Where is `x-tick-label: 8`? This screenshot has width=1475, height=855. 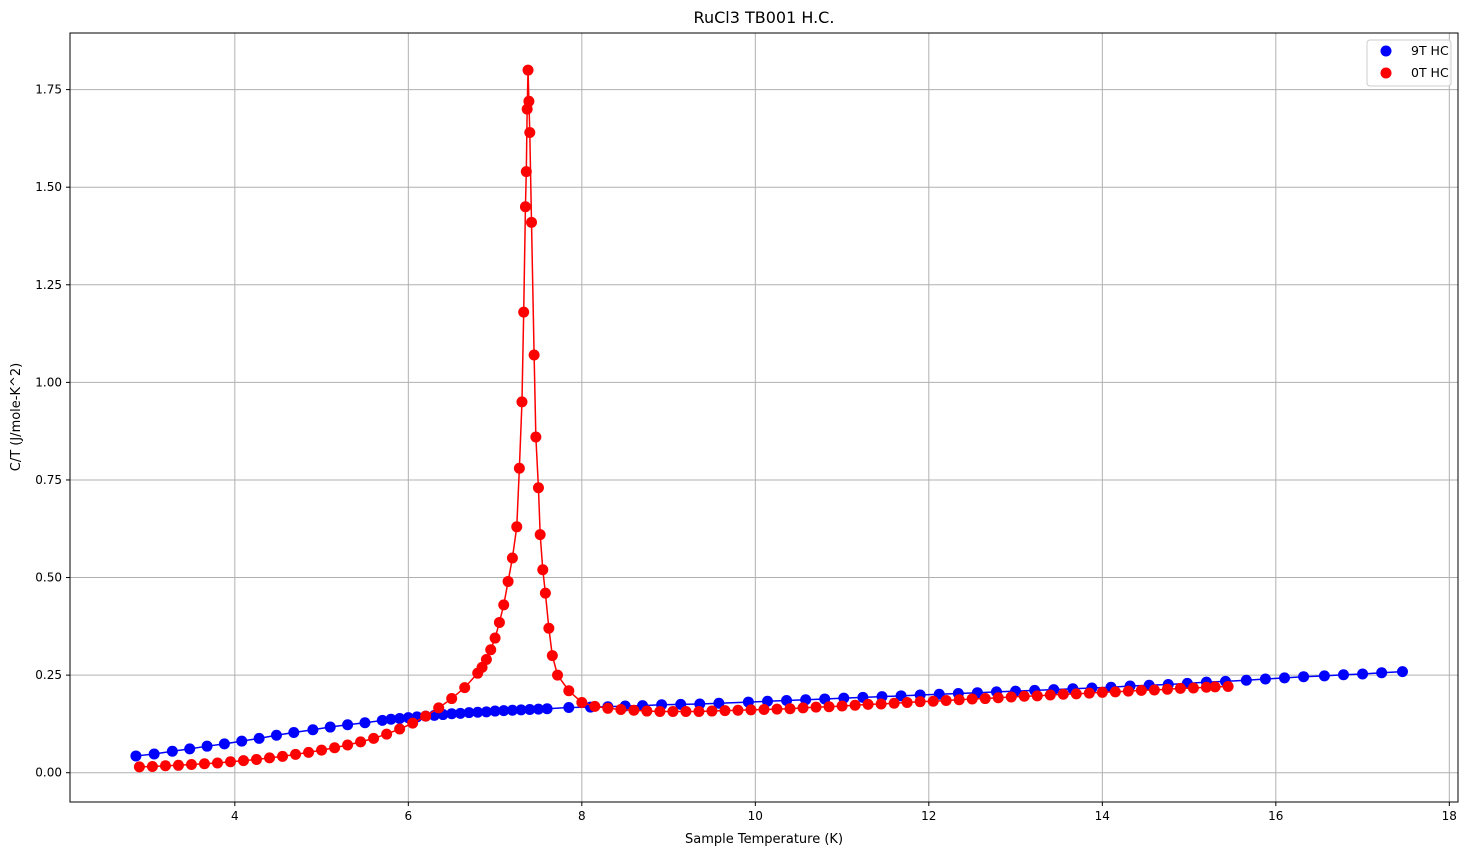
x-tick-label: 8 is located at coordinates (582, 816).